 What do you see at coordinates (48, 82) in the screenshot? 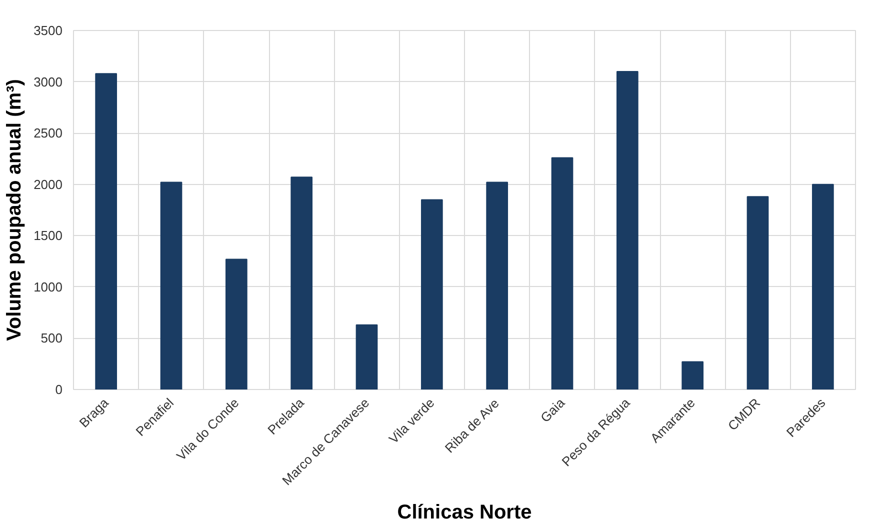
I see `y-tick-label: 3000` at bounding box center [48, 82].